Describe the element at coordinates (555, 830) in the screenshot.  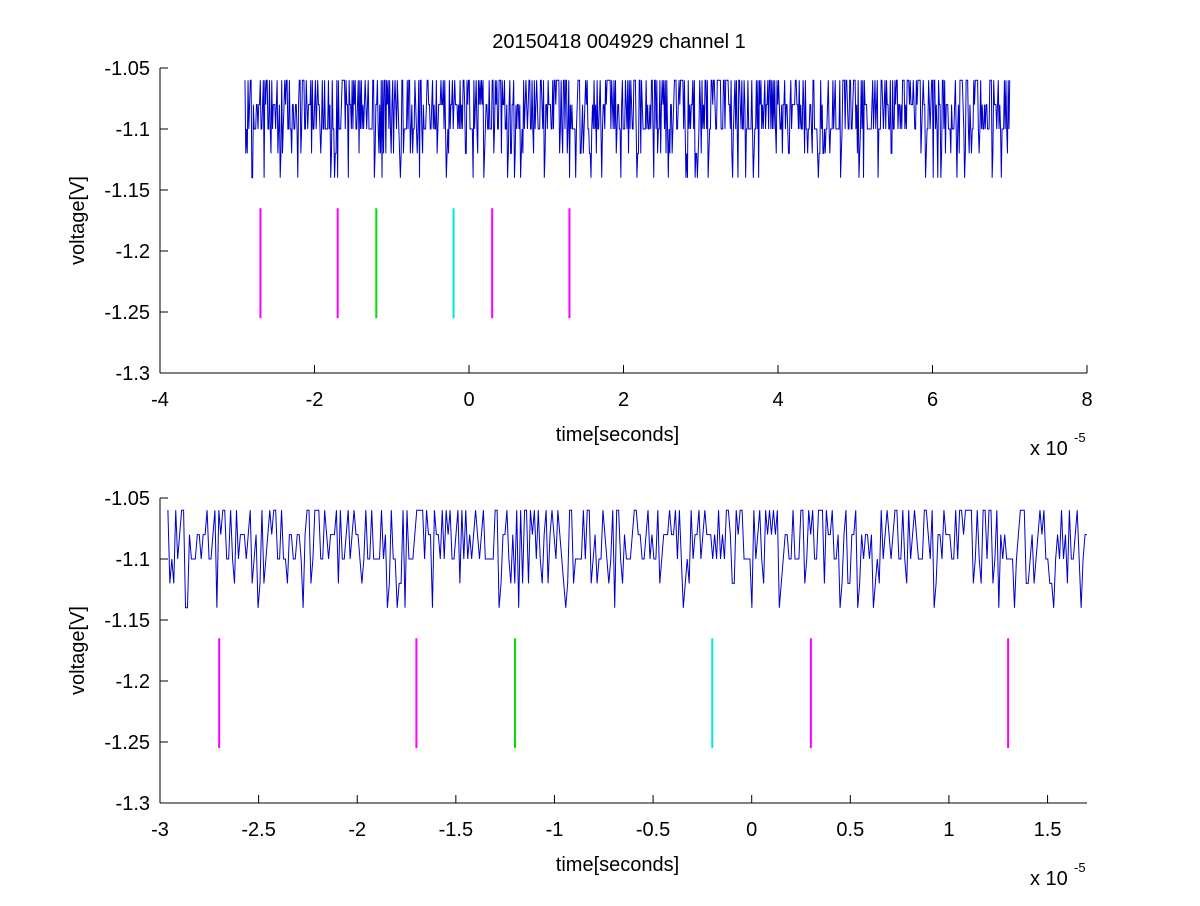
I see `x-tick-label: -1` at that location.